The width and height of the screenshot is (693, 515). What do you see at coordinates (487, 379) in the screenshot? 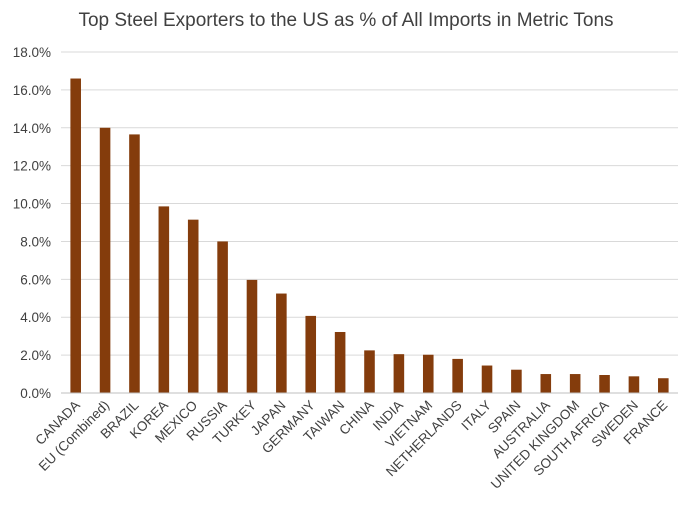
I see `bar-italy` at bounding box center [487, 379].